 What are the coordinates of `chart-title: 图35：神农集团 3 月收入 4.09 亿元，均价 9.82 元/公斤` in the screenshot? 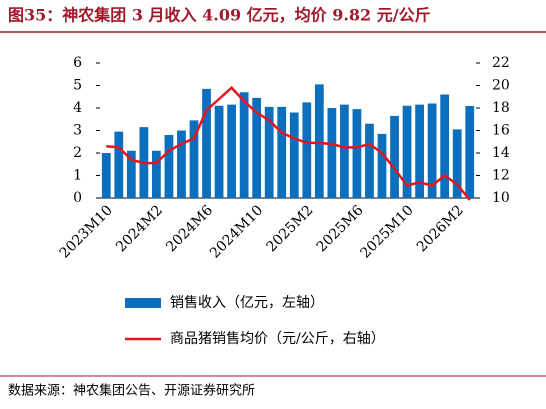 It's located at (219, 15).